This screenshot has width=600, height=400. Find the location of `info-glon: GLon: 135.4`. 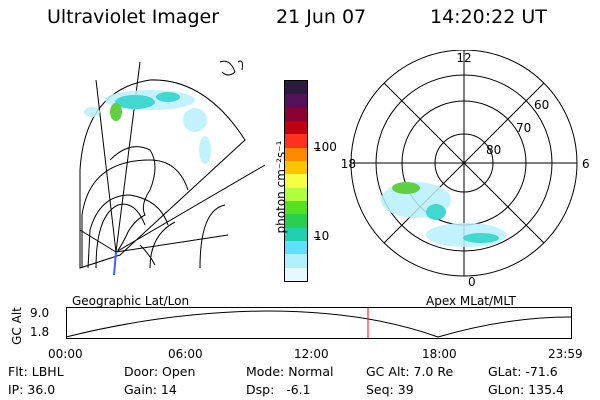

info-glon: GLon: 135.4 is located at coordinates (526, 389).